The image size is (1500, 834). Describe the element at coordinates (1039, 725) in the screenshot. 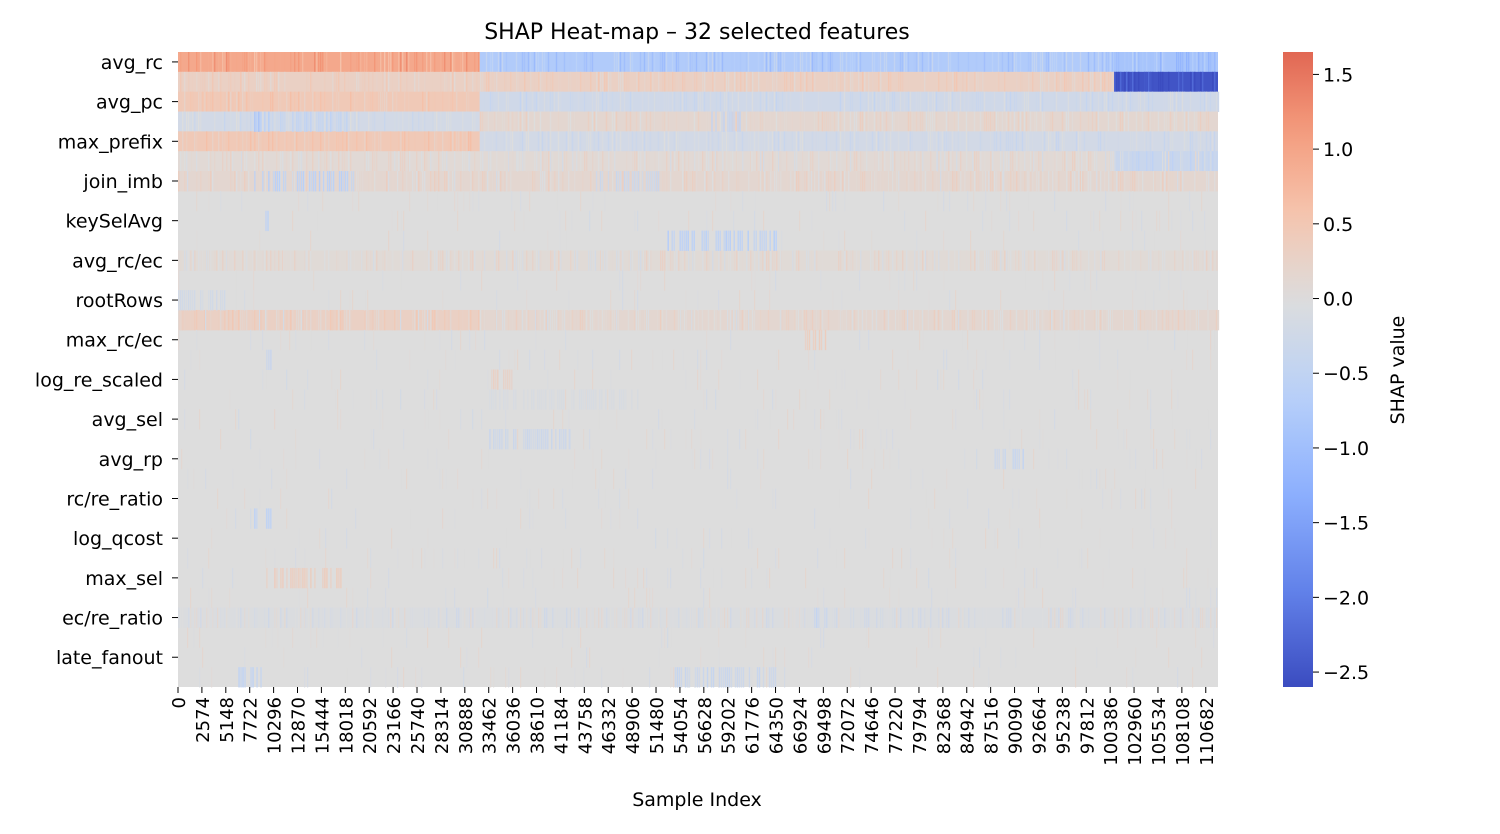

I see `x-tick-label: 92664` at that location.